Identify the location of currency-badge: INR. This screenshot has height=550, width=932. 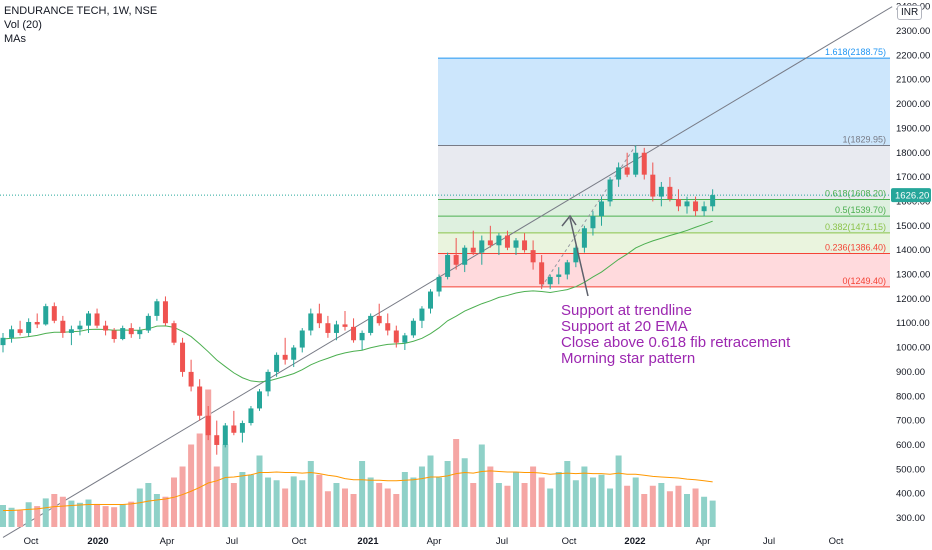
(910, 12).